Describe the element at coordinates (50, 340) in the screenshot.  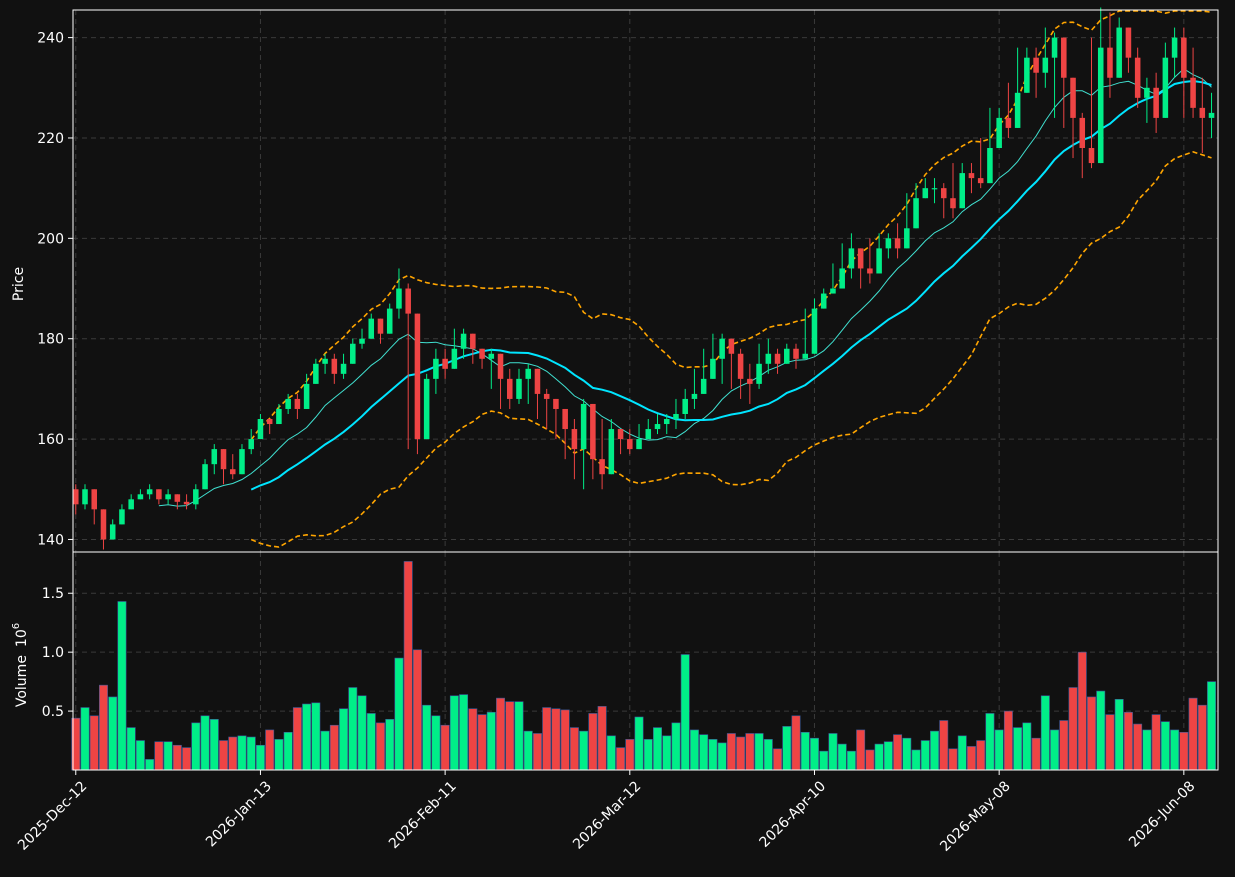
I see `price-tick-label: 180` at that location.